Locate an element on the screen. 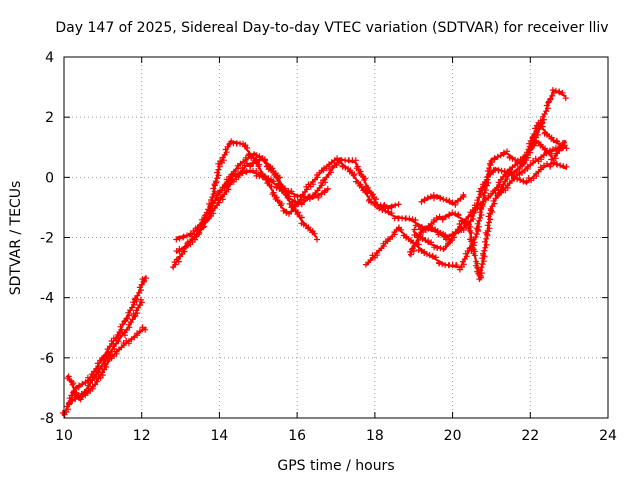  x-axis-label: GPS time / hours is located at coordinates (335, 466).